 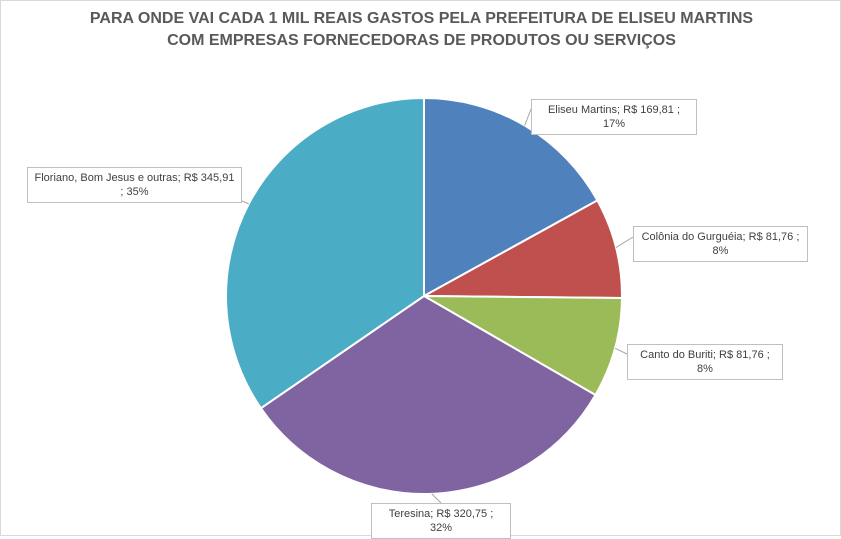 I want to click on pie-slice-eliseu-martins, so click(x=511, y=197).